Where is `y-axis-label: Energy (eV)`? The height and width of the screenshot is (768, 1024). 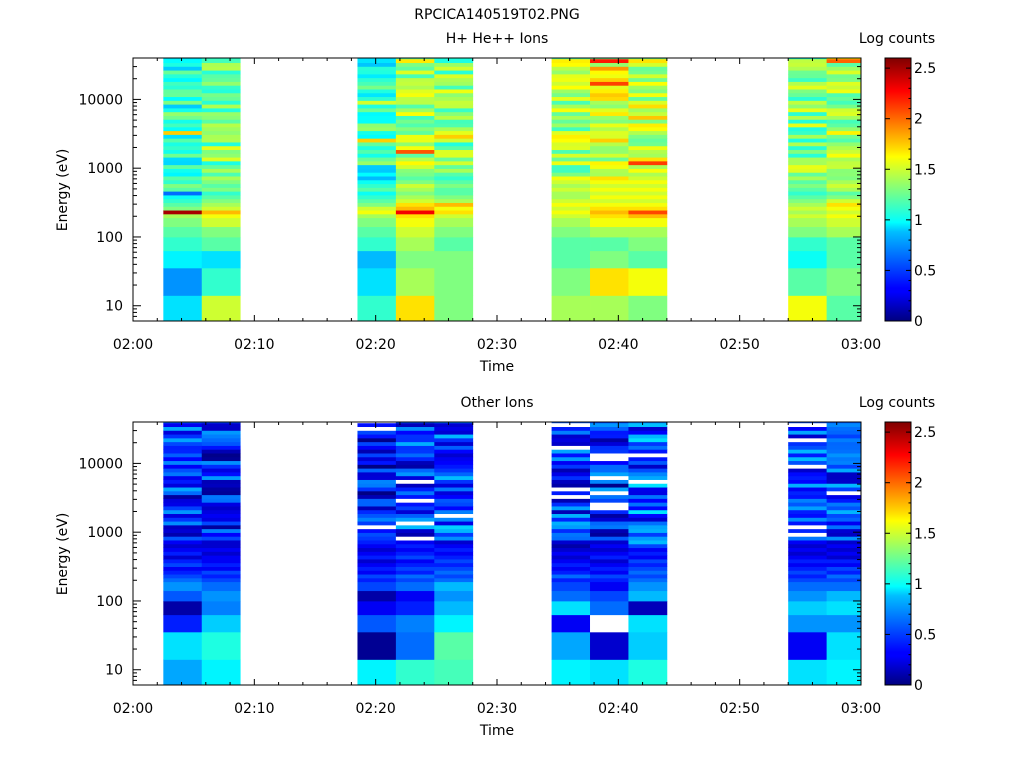 y-axis-label: Energy (eV) is located at coordinates (63, 190).